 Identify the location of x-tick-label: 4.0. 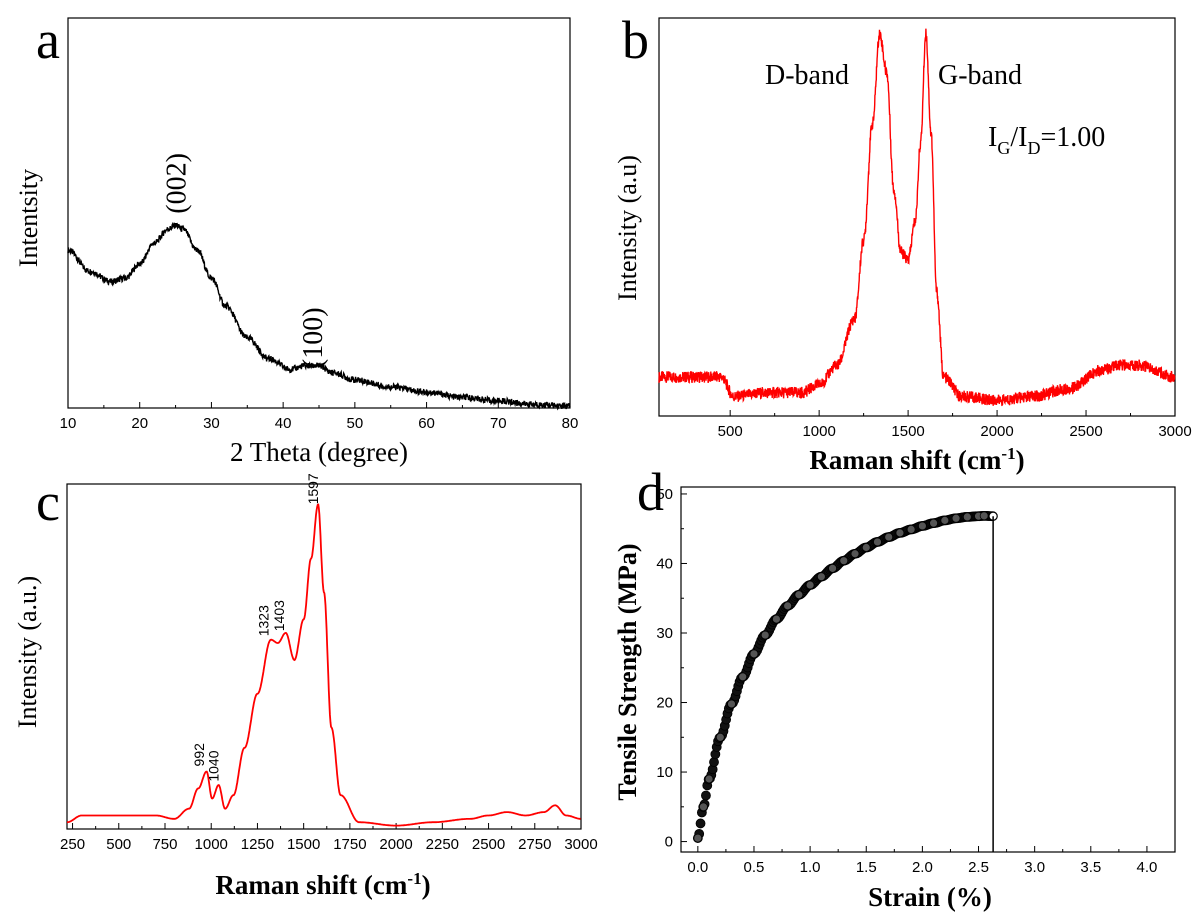
(1147, 867).